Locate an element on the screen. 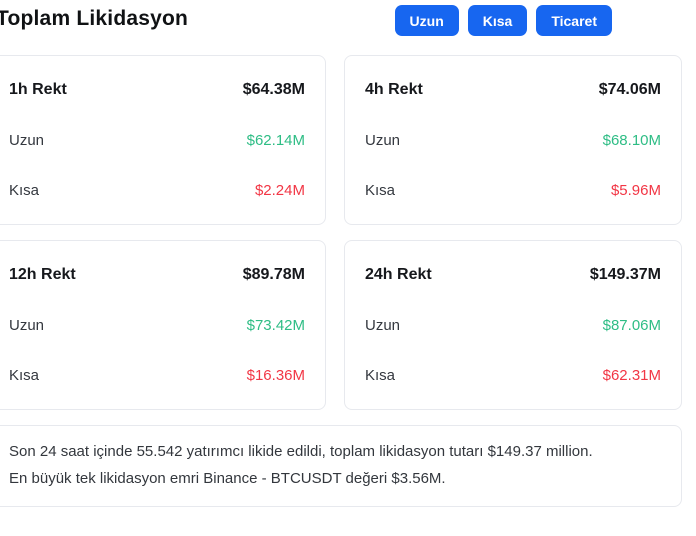  total-value: $89.78M is located at coordinates (273, 274).